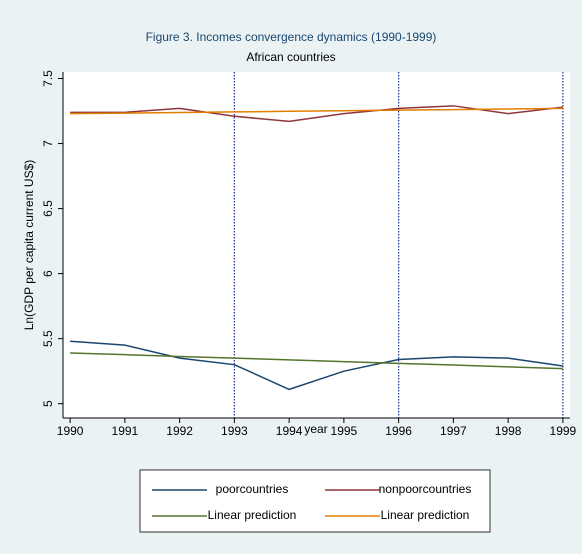  What do you see at coordinates (315, 429) in the screenshot?
I see `x-axis-label: year` at bounding box center [315, 429].